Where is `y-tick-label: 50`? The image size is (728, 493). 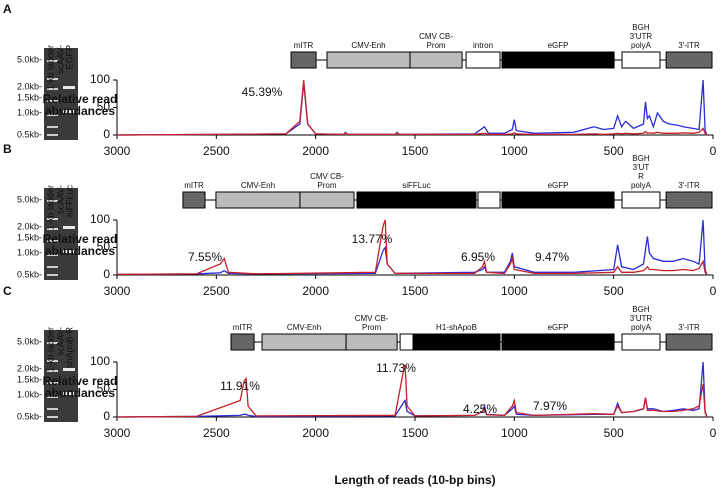 y-tick-label: 50 is located at coordinates (104, 247).